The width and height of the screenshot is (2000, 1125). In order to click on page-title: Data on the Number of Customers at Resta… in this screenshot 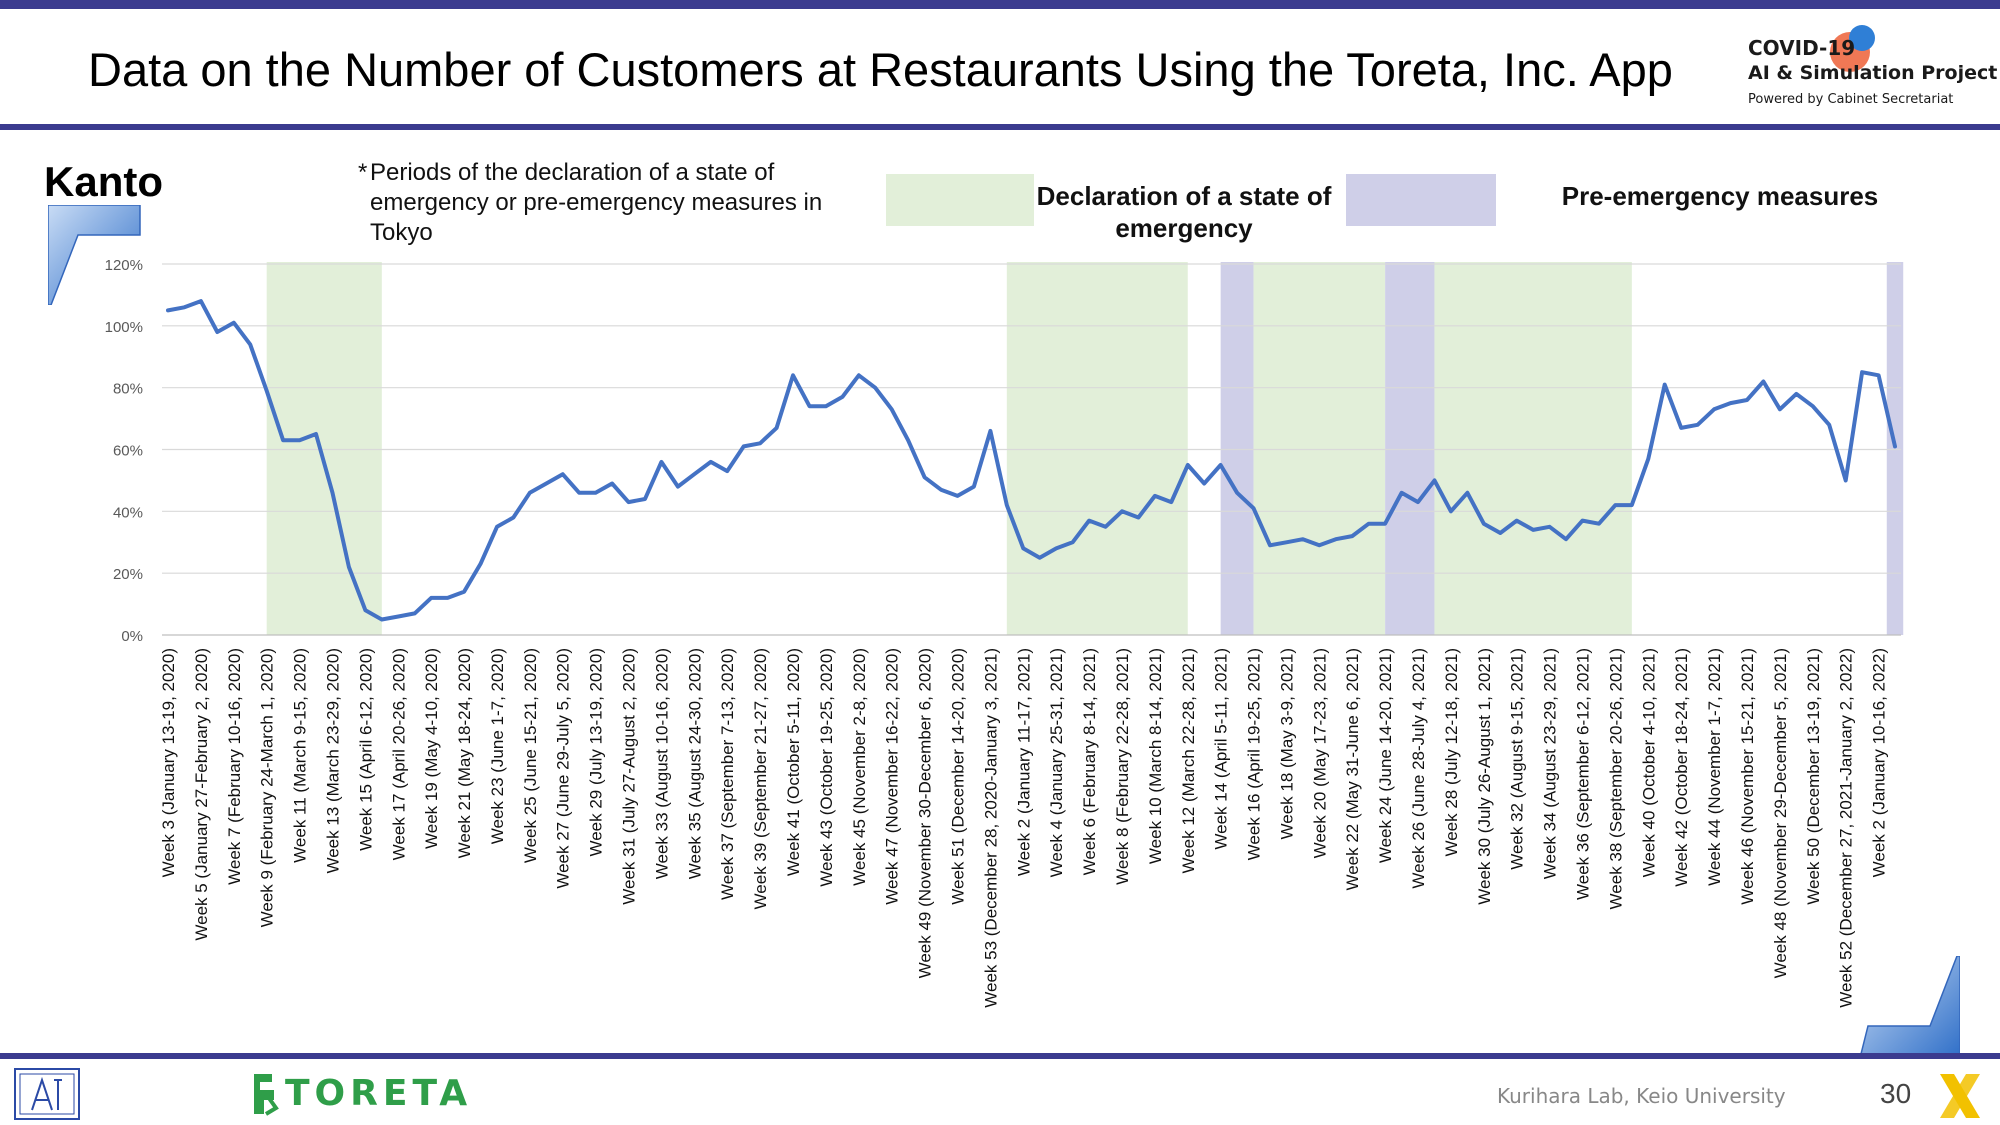, I will do `click(880, 69)`.